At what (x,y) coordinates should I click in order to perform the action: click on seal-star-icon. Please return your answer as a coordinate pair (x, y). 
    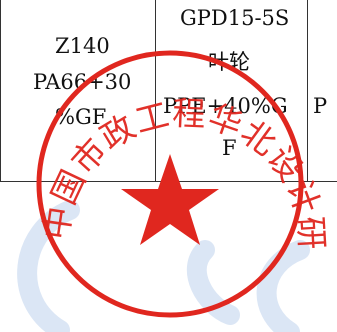
    Looking at the image, I should click on (170, 199).